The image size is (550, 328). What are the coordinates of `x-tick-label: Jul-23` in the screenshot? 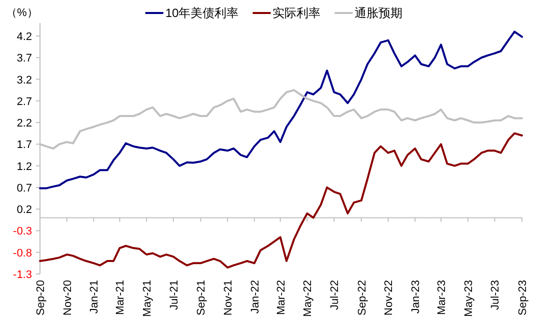 It's located at (496, 295).